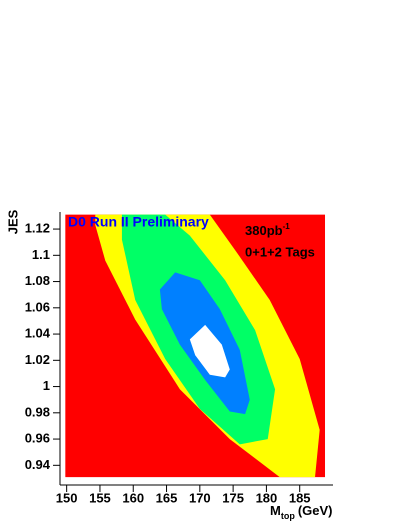 This screenshot has width=409, height=529. Describe the element at coordinates (37, 228) in the screenshot. I see `y-tick-label: 1.12` at that location.